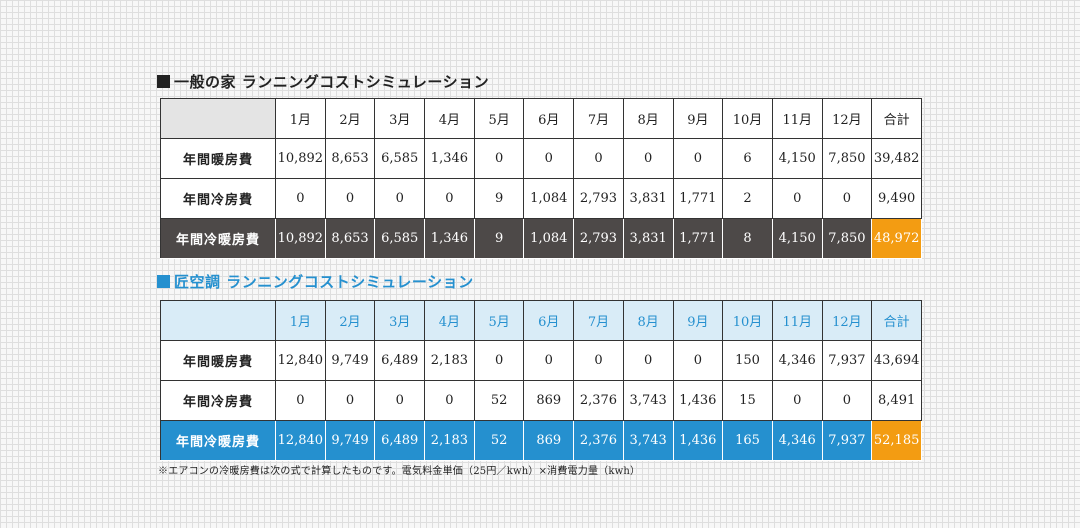 The height and width of the screenshot is (528, 1080). Describe the element at coordinates (449, 440) in the screenshot. I see `month-value-cell: 2,183` at that location.